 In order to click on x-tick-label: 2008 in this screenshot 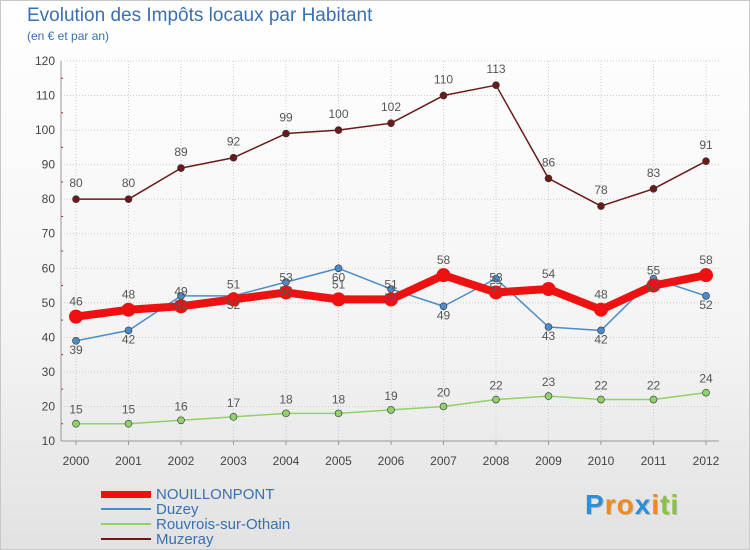, I will do `click(496, 461)`.